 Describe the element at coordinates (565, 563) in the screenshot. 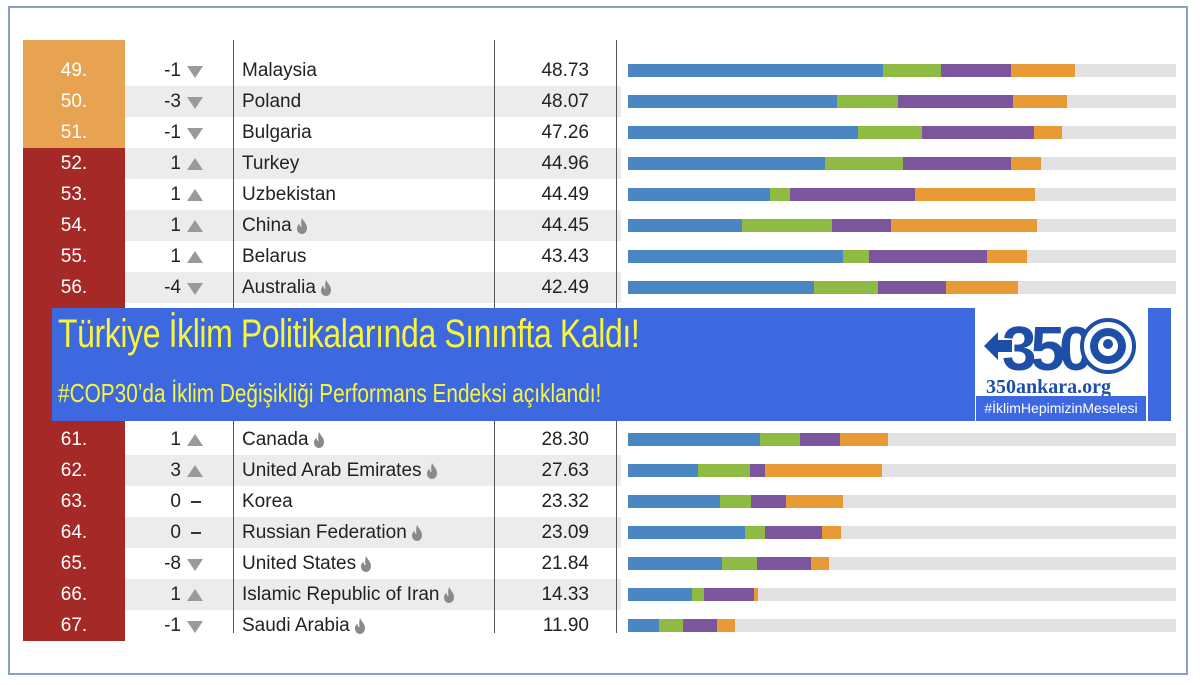

I see `score-value: 21.84` at that location.